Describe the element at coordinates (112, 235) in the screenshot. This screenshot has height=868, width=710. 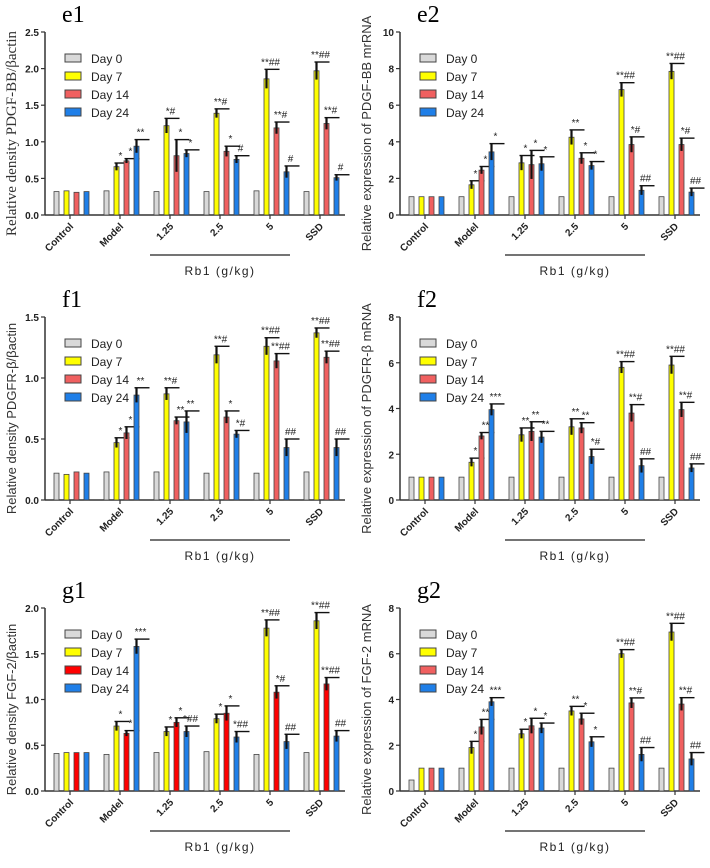
I see `x-tick-label: Model` at that location.